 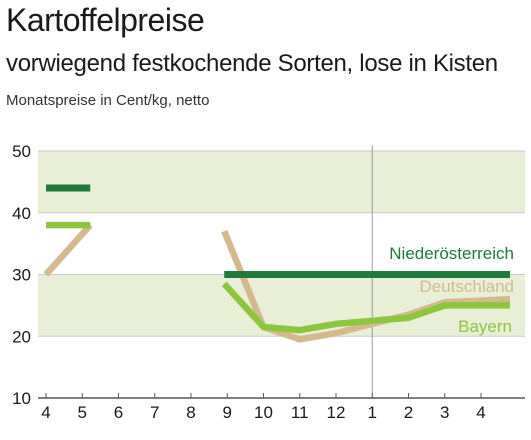 I want to click on x-tick-label: 12, so click(x=336, y=412).